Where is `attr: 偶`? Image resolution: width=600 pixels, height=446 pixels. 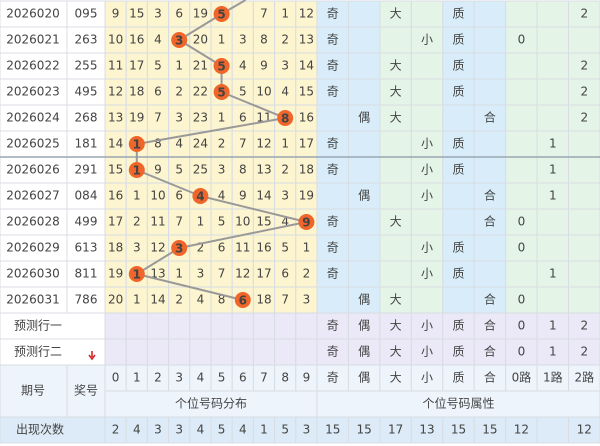
attr: 偶 is located at coordinates (364, 118).